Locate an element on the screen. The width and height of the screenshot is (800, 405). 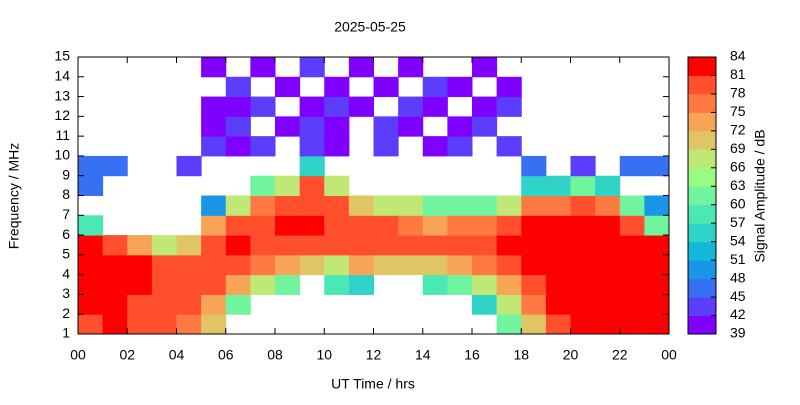
y-tick-label: 5 is located at coordinates (66, 254).